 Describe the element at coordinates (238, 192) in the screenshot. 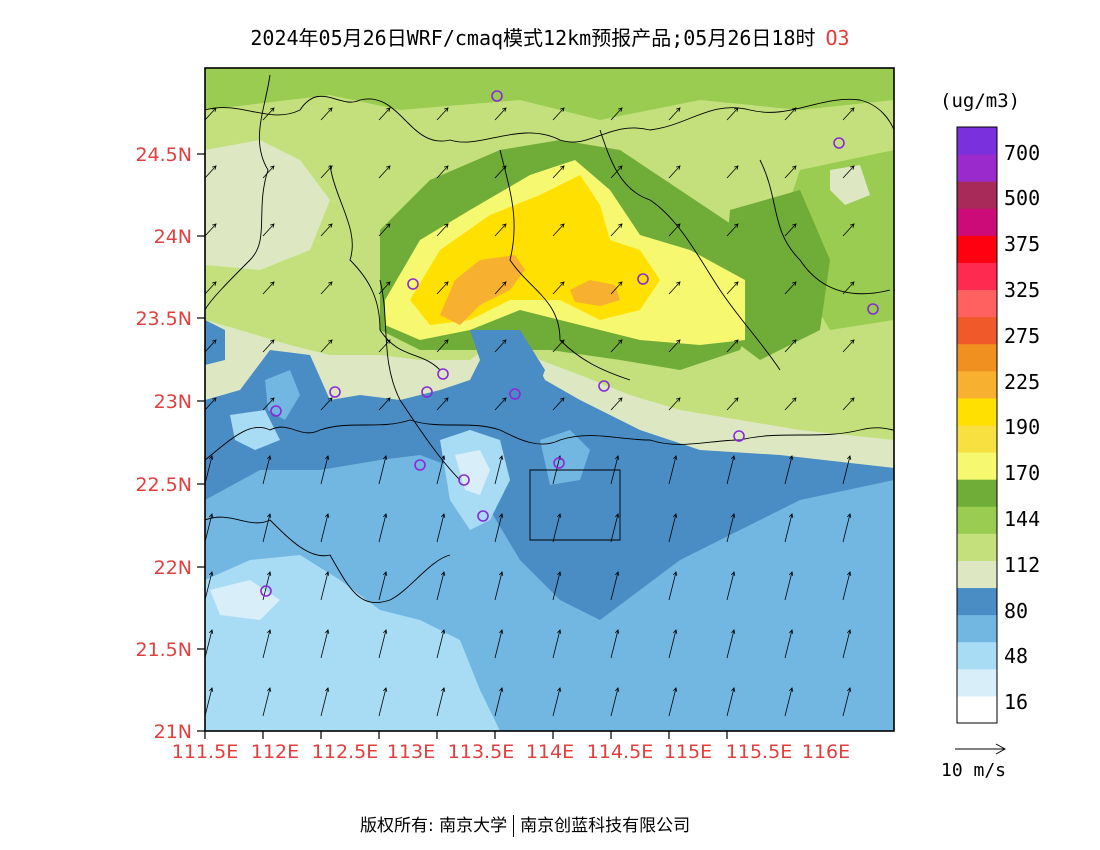

I see `west-county-line` at that location.